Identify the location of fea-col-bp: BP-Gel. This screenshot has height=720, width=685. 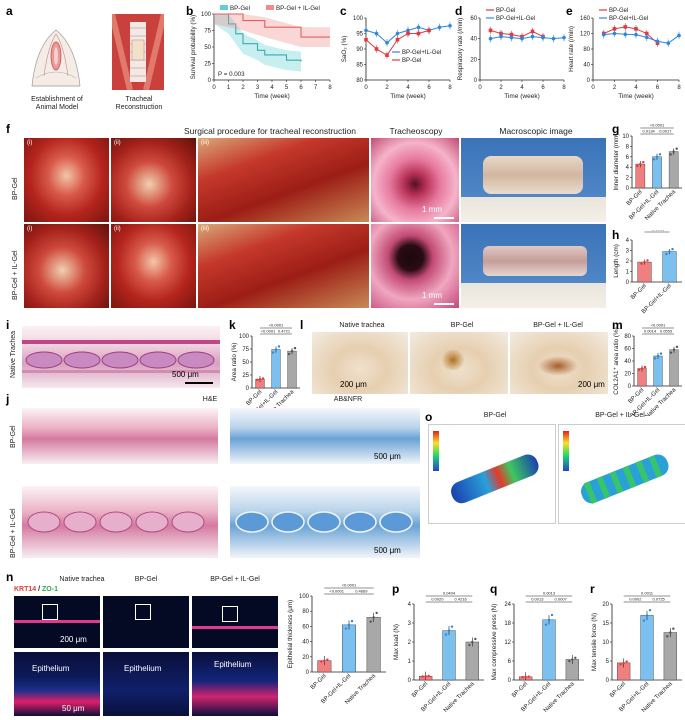
(495, 415).